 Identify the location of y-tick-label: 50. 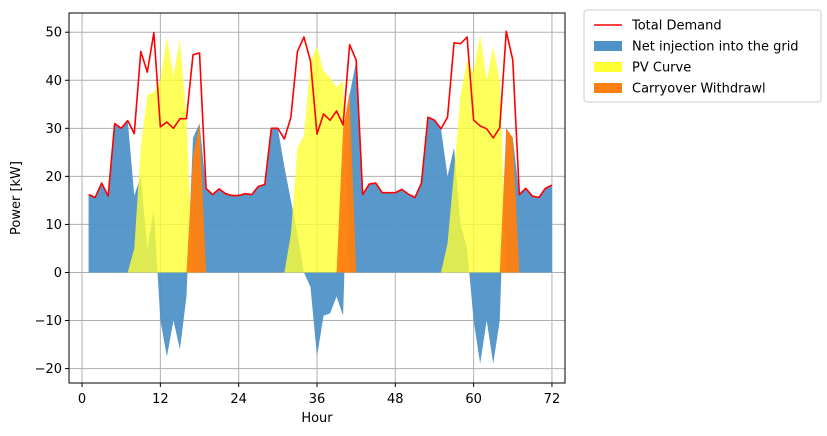
(53, 33).